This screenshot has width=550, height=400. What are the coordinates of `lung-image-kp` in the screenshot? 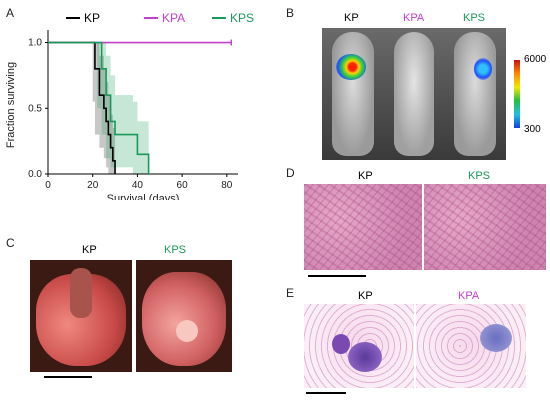 It's located at (81, 316).